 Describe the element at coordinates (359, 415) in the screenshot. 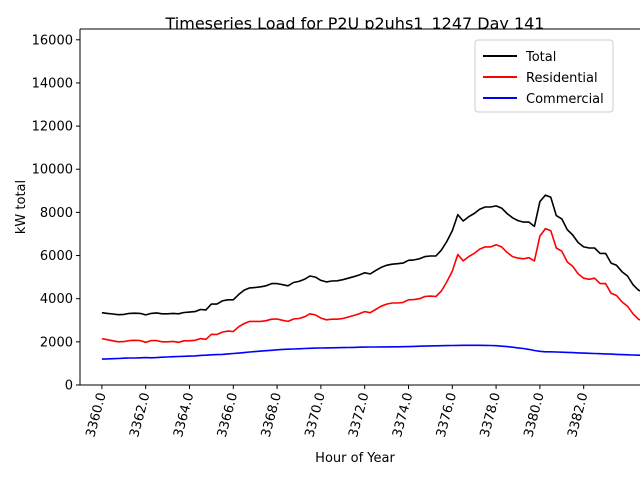

I see `x-tick-label: 3372.0` at that location.